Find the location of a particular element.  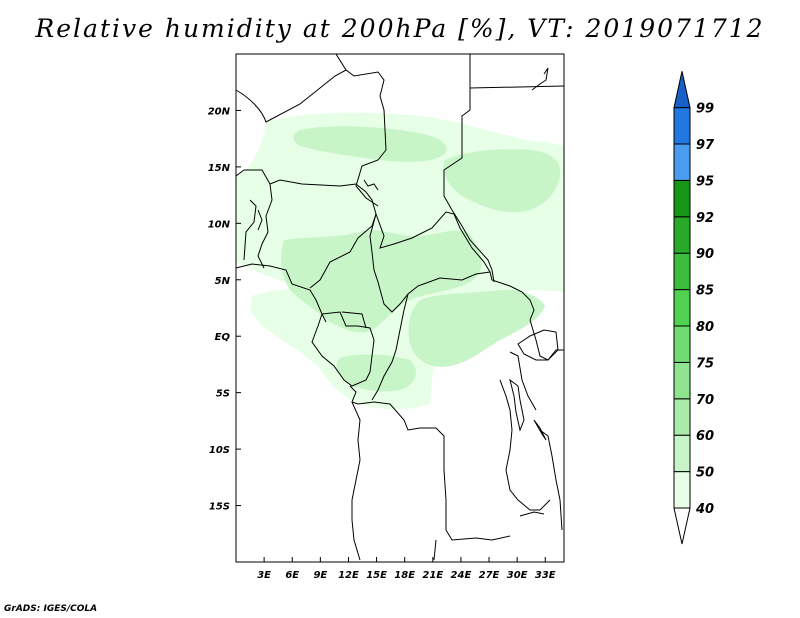

colorbar-label: 40 is located at coordinates (704, 509).